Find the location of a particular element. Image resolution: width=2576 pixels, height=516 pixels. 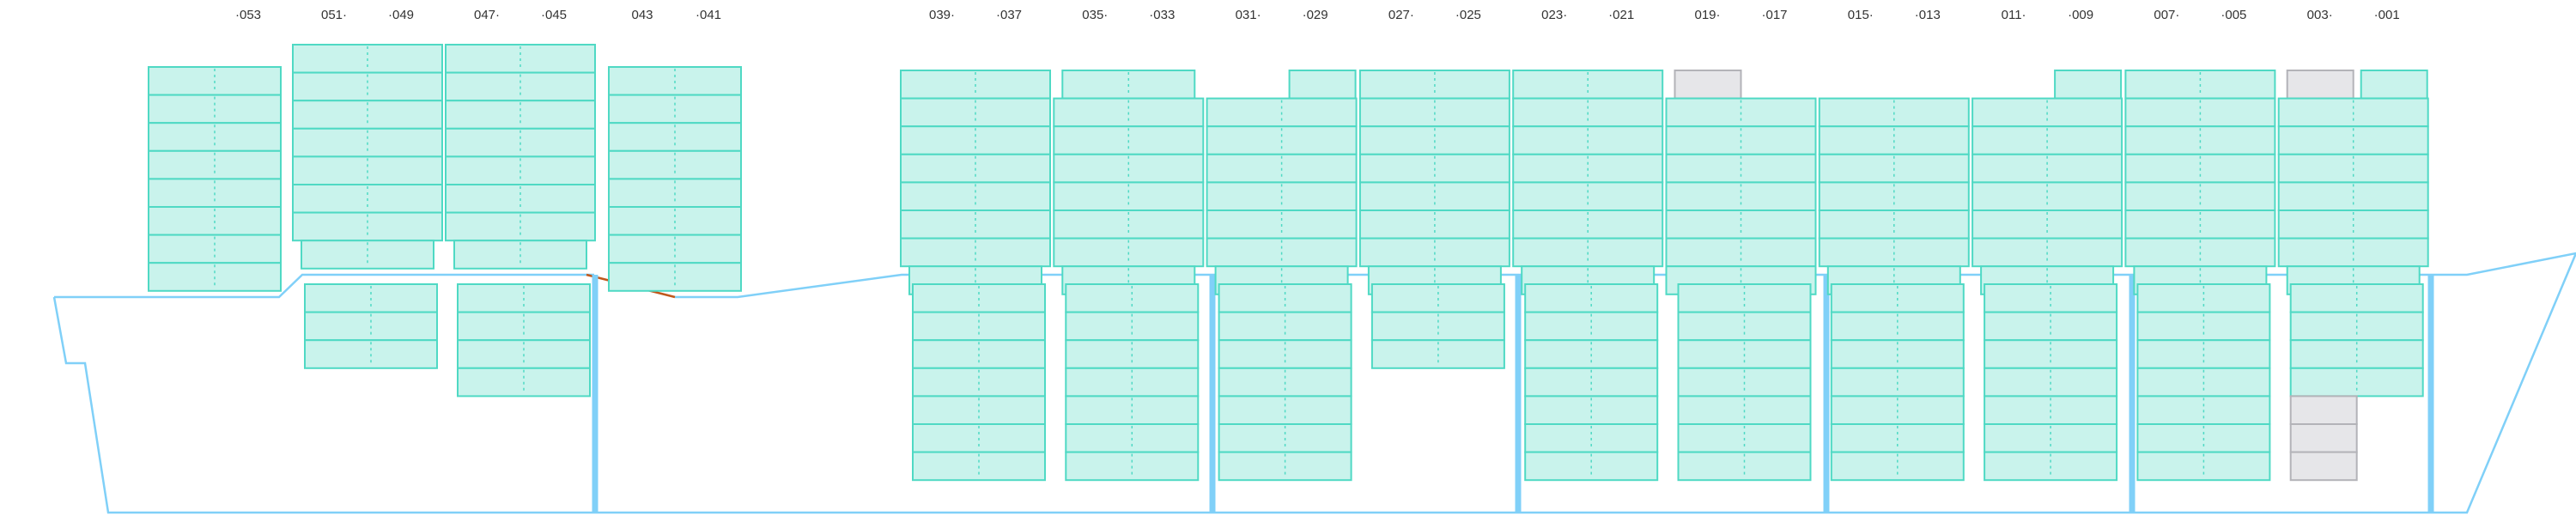

bay-number-label: ·005 is located at coordinates (2233, 15).